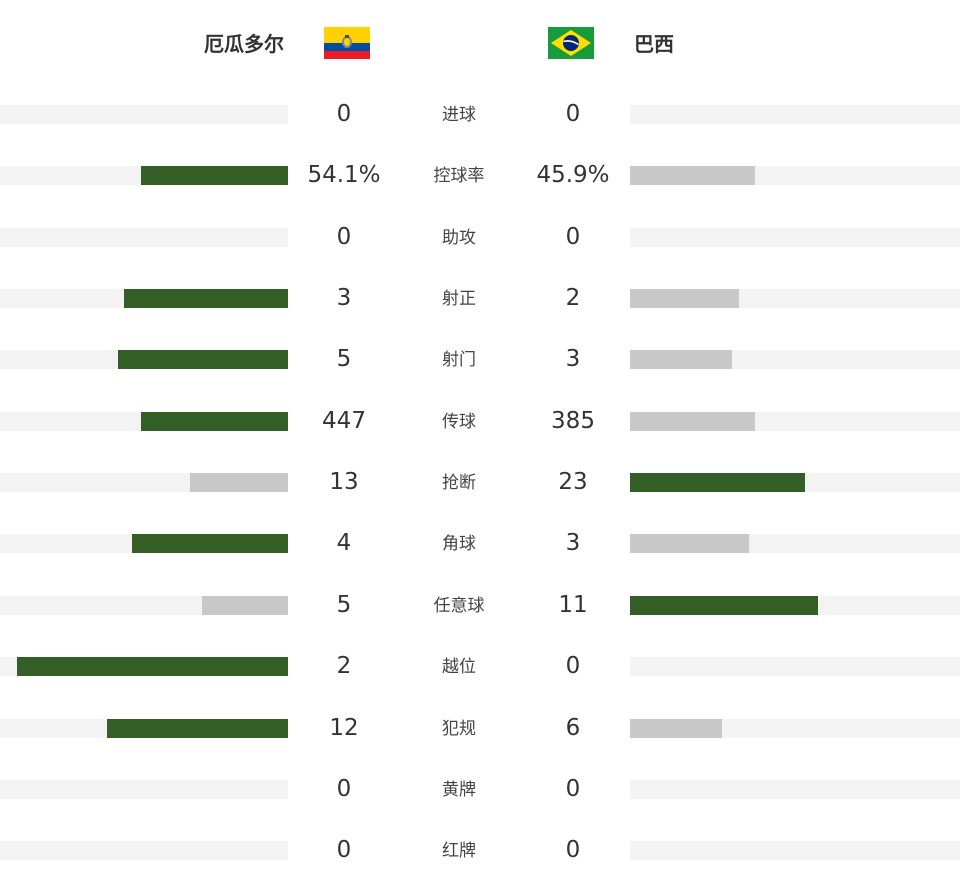 The image size is (960, 886). What do you see at coordinates (459, 728) in the screenshot?
I see `stat-label: 犯规` at bounding box center [459, 728].